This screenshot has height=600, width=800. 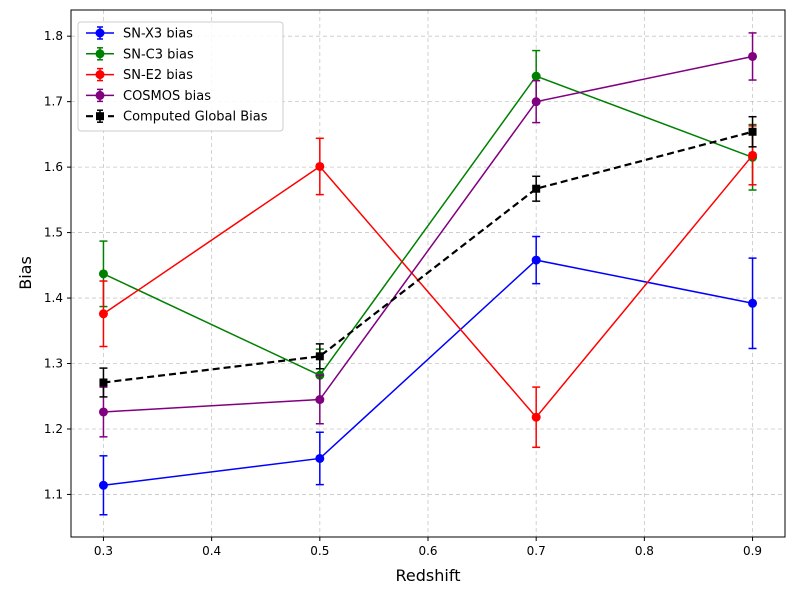 What do you see at coordinates (752, 551) in the screenshot?
I see `x-tick-label: 0.9` at bounding box center [752, 551].